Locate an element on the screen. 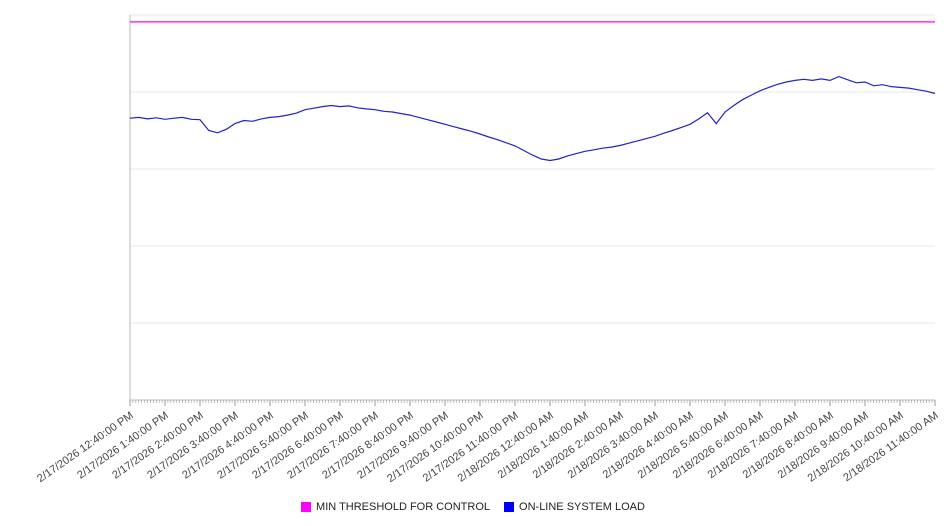 This screenshot has height=526, width=946. legend-label-min-threshold: MIN THRESHOLD FOR CONTROL is located at coordinates (403, 507).